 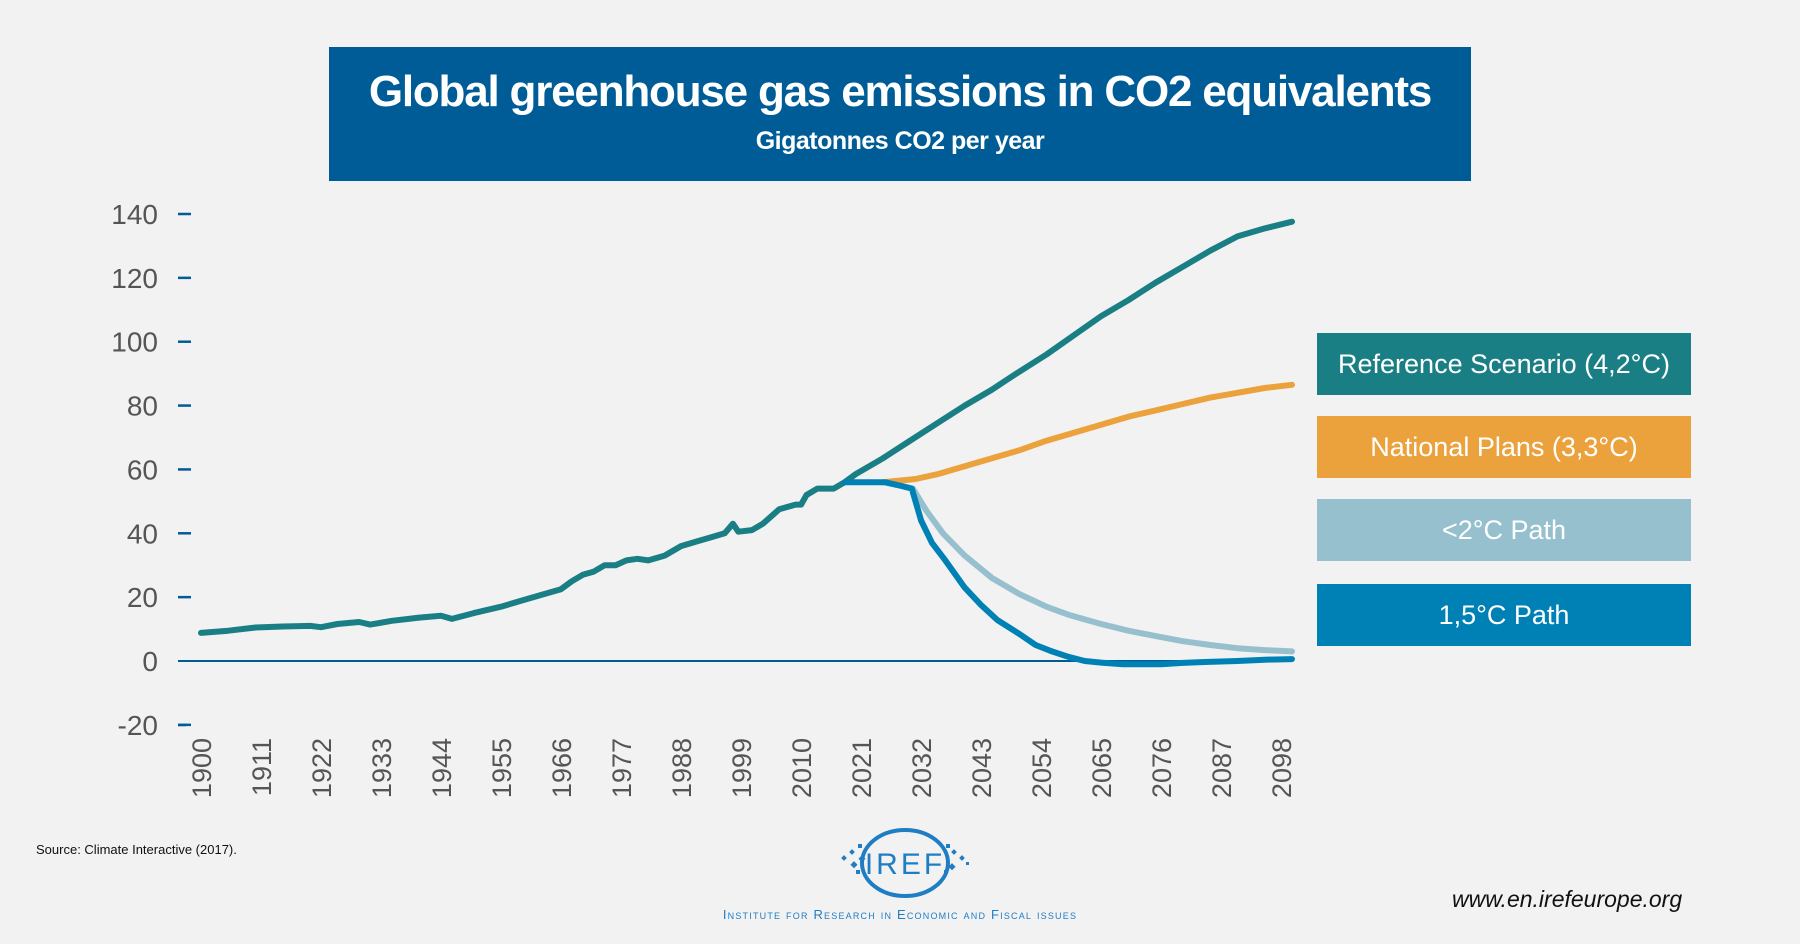 I want to click on logo-text: IREF, so click(x=905, y=864).